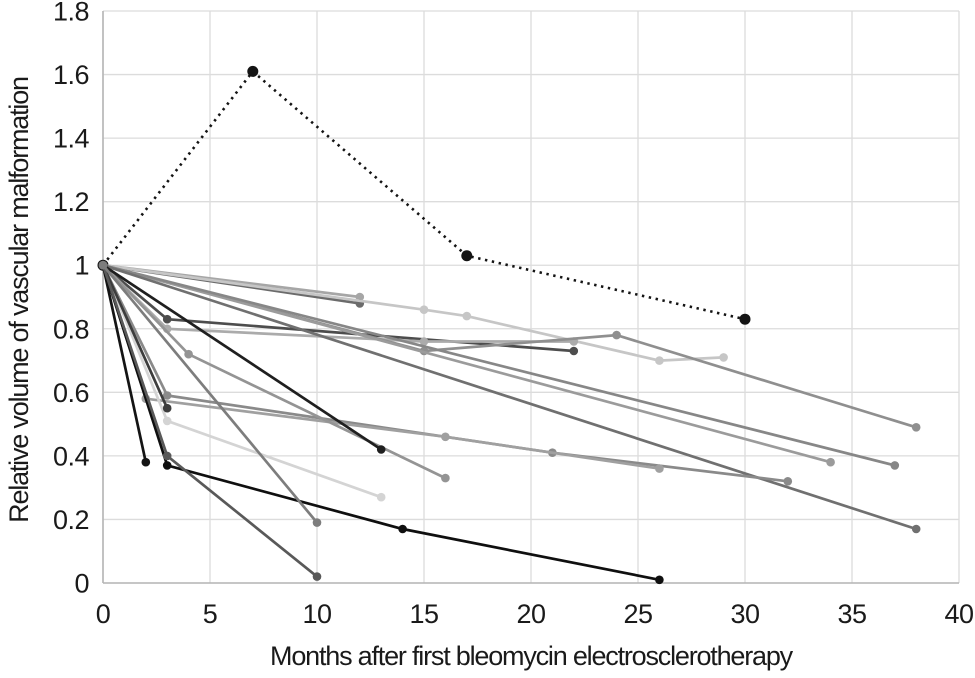  Describe the element at coordinates (71, 13) in the screenshot. I see `y-tick-label: 1.8` at that location.